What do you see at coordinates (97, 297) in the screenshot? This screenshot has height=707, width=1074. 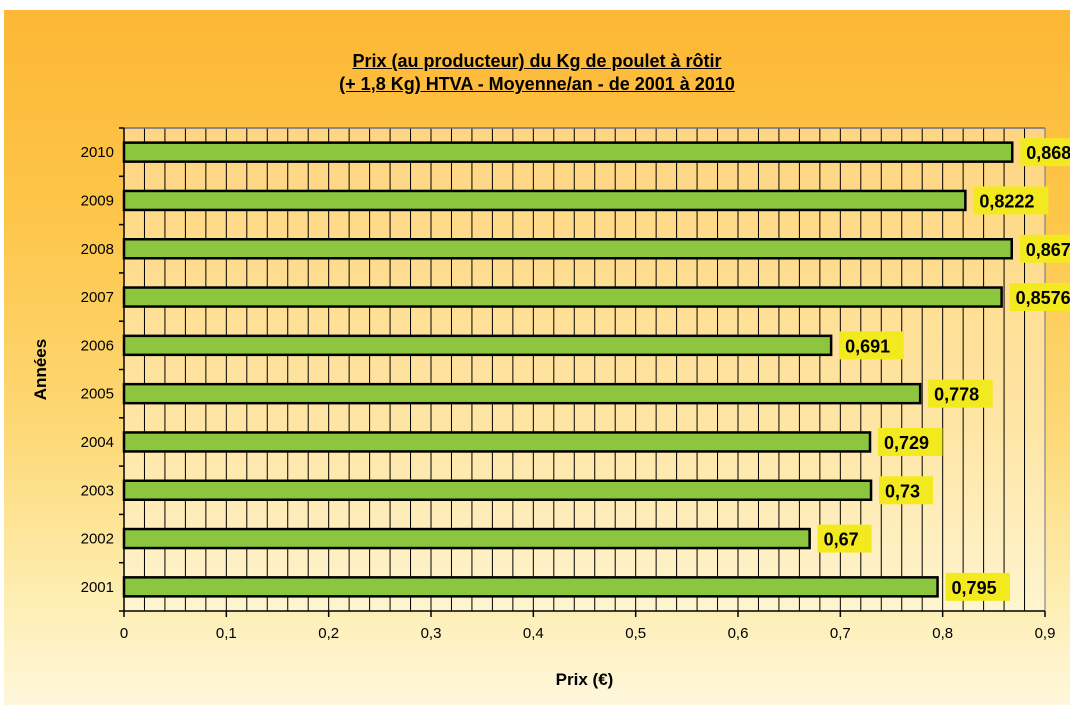 I see `y-tick-label: 2007` at bounding box center [97, 297].